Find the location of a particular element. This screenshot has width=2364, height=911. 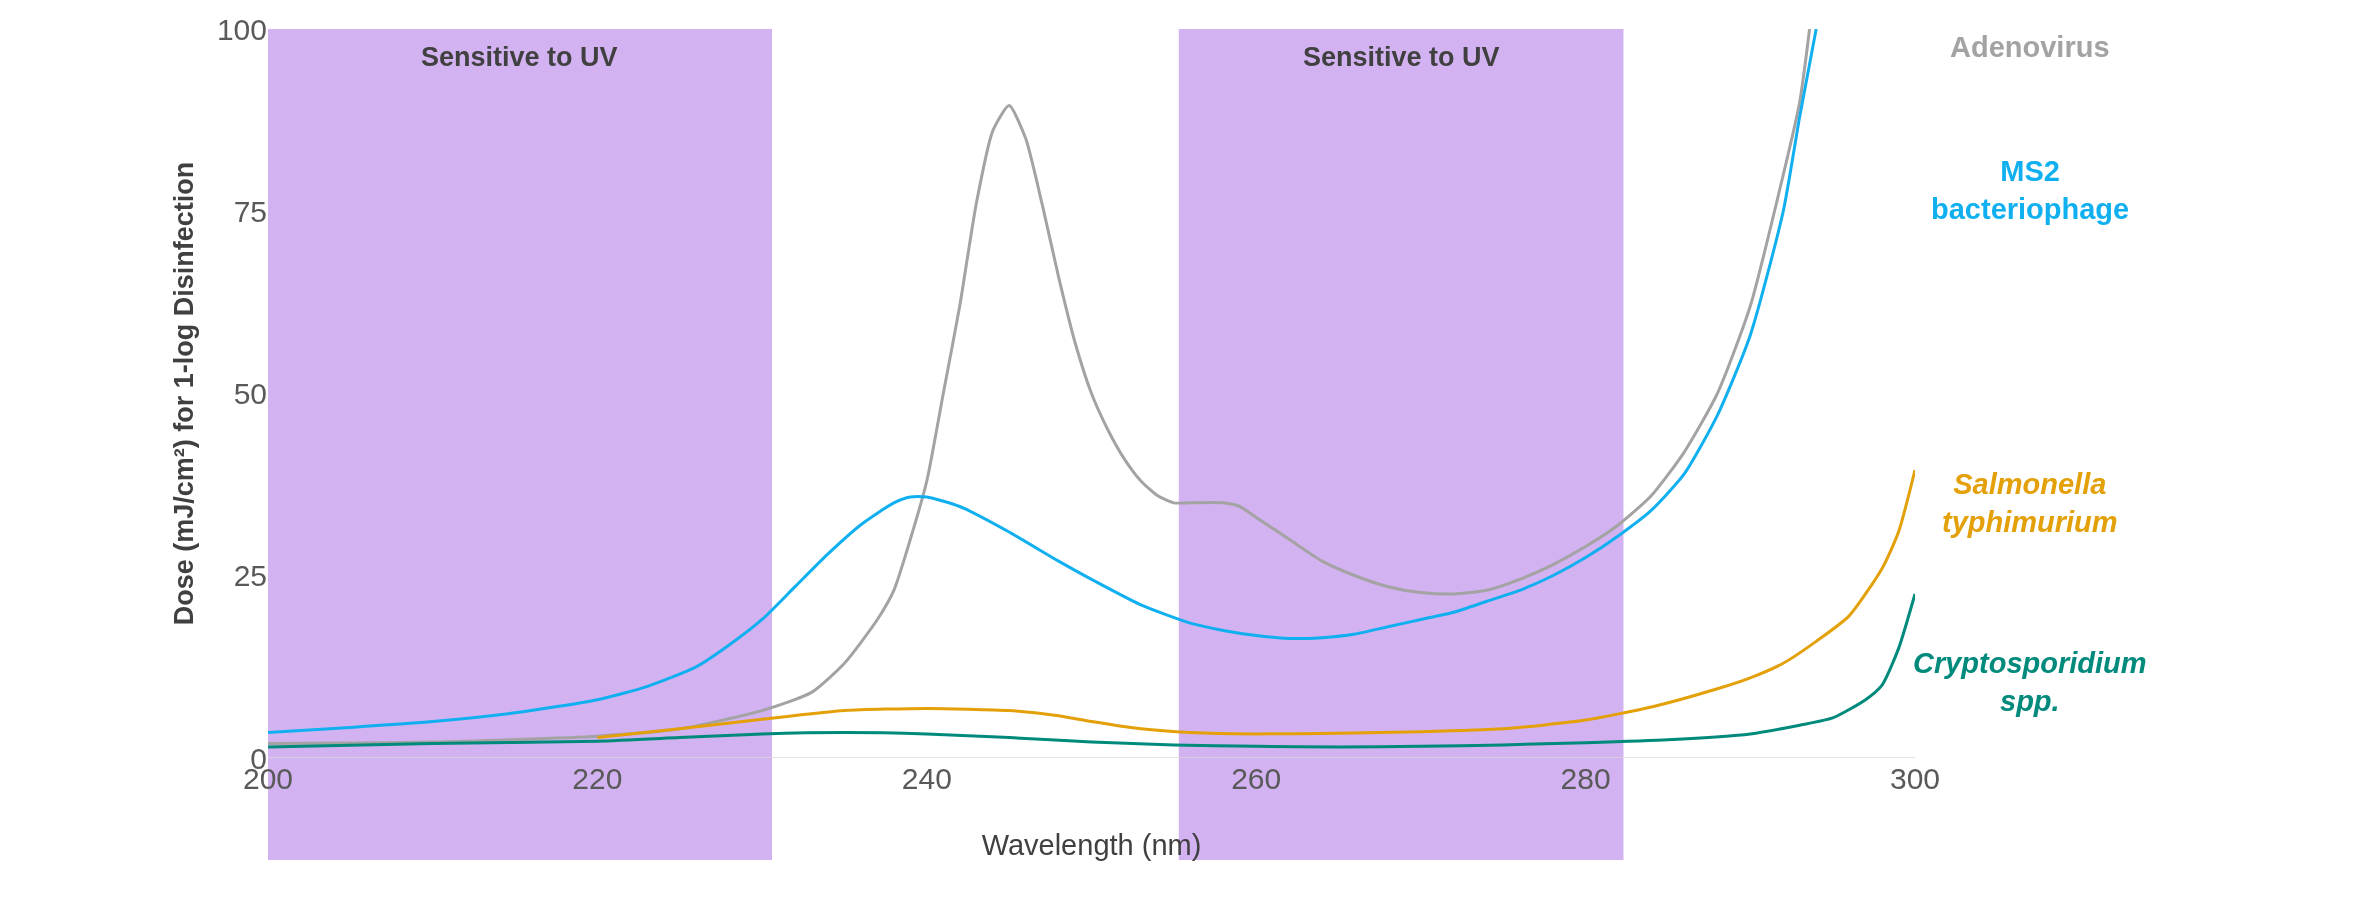

series-label: Salmonella typhimurium is located at coordinates (2030, 503).